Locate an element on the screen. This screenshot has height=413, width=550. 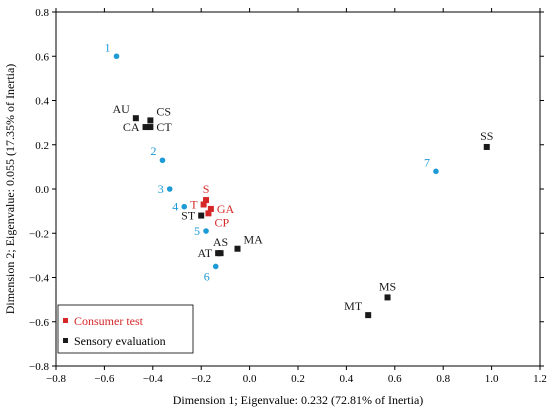
x-tick-label: 0.8 is located at coordinates (443, 379).